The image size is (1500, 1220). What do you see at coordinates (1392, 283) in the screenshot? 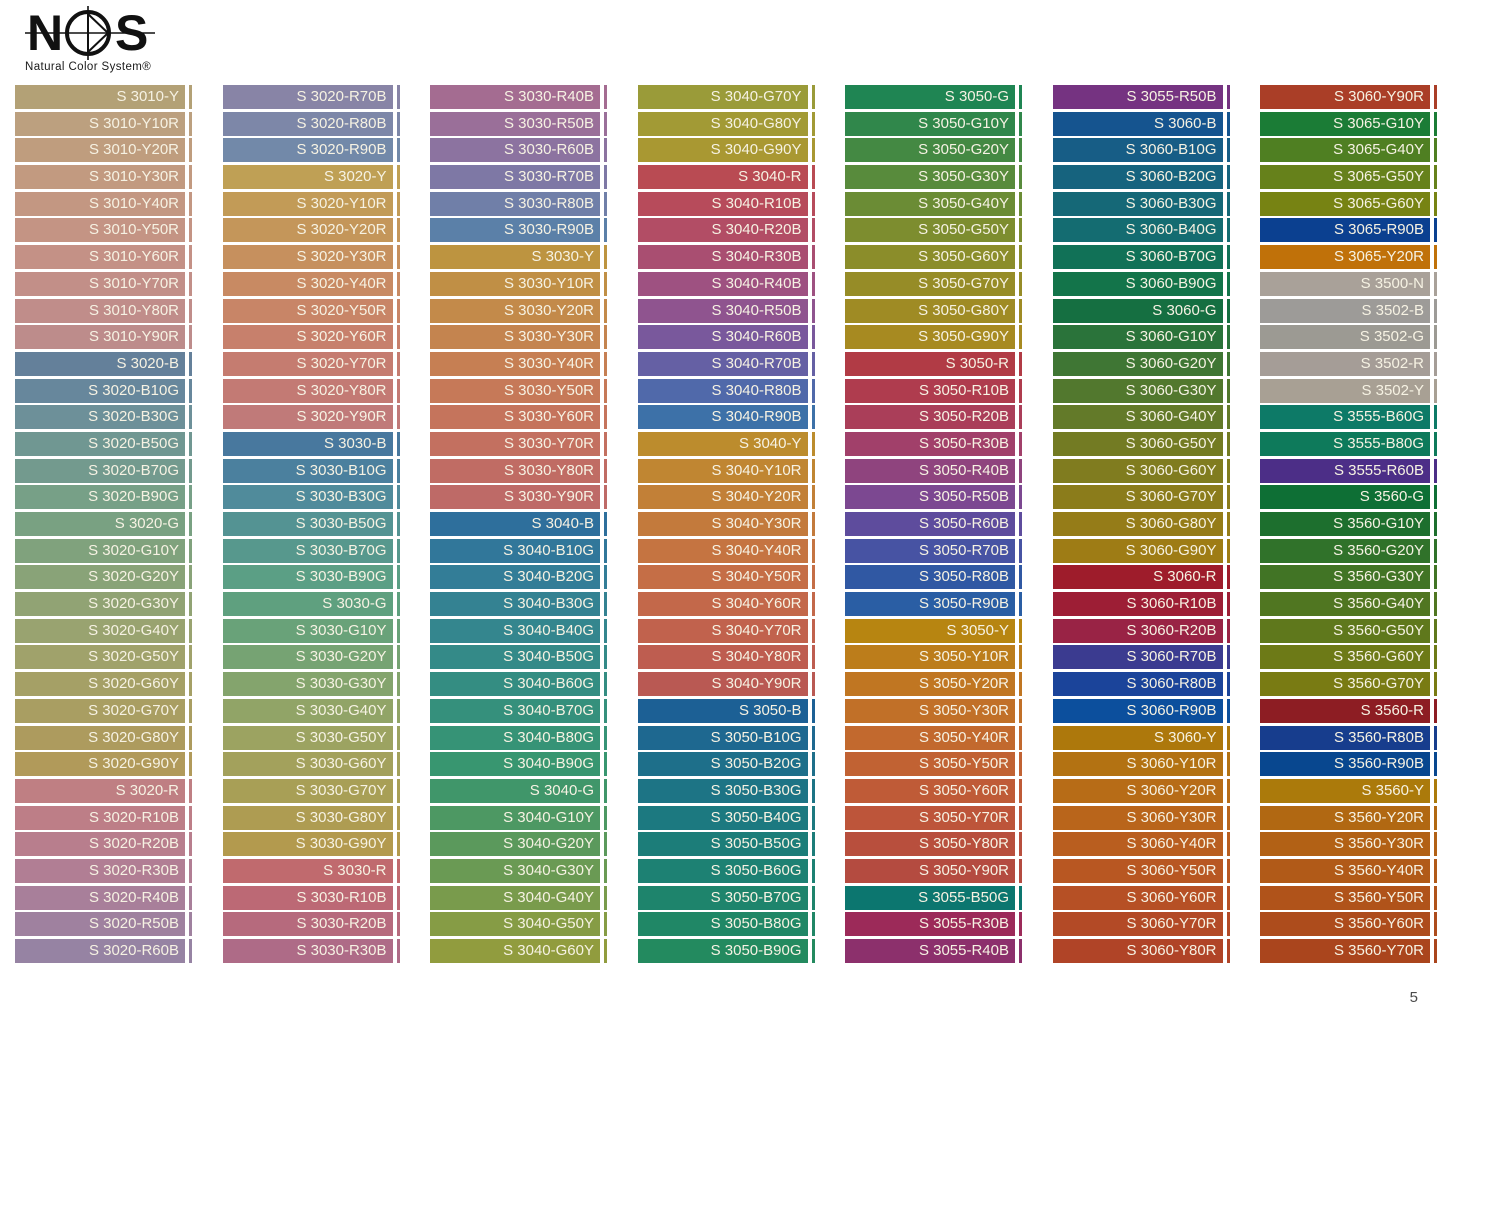
I see `swatch-label: S 3500-N` at bounding box center [1392, 283].